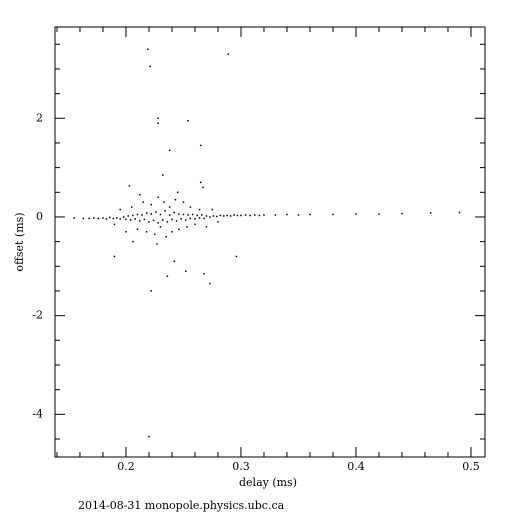  What do you see at coordinates (39, 117) in the screenshot?
I see `y-tick-label: 2` at bounding box center [39, 117].